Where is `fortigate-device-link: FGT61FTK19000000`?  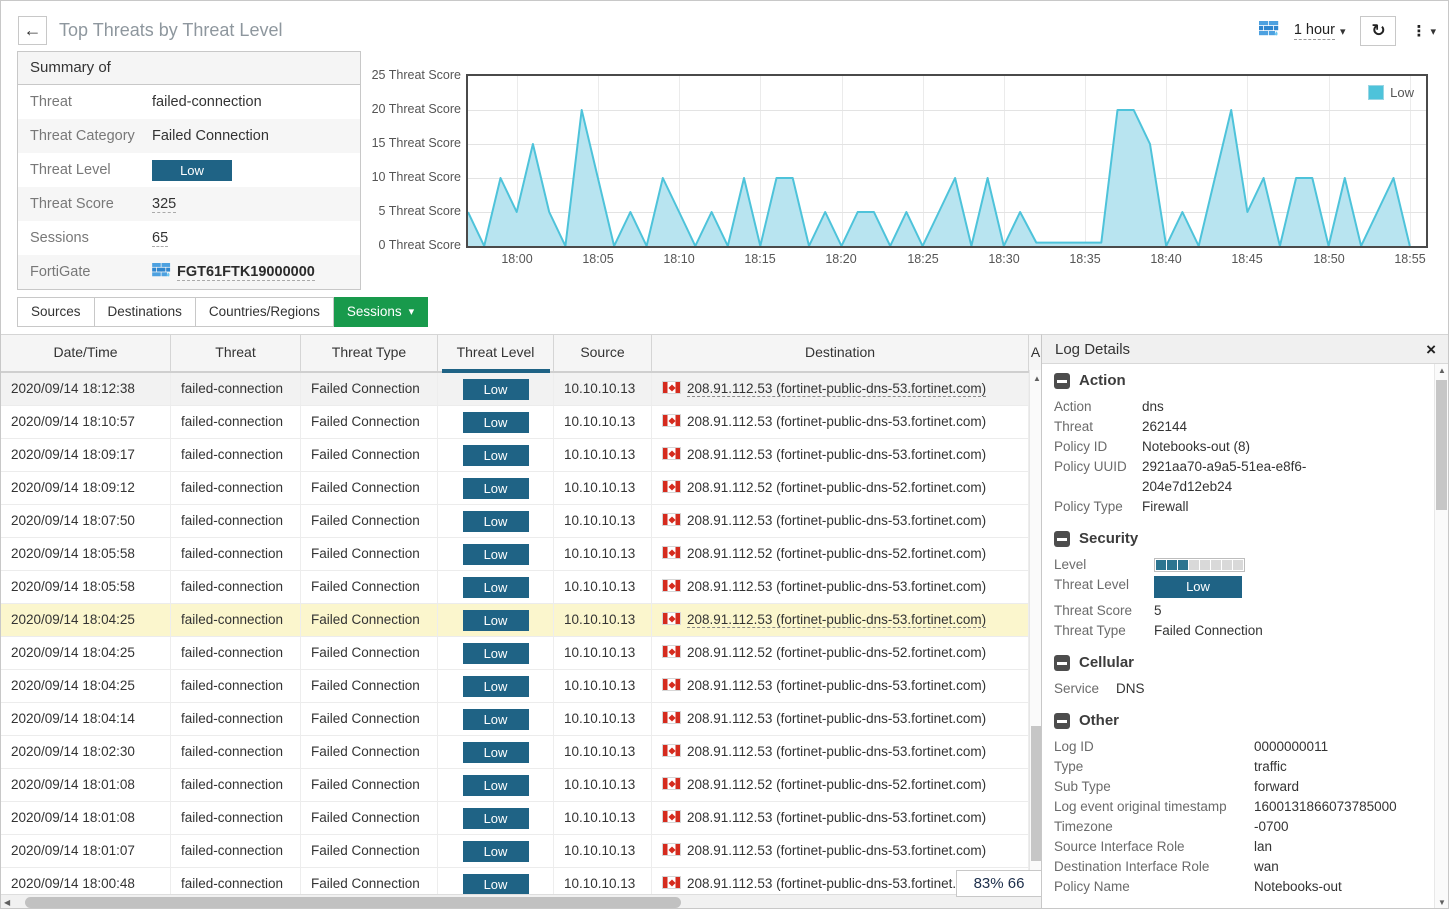
fortigate-device-link: FGT61FTK19000000 is located at coordinates (246, 272).